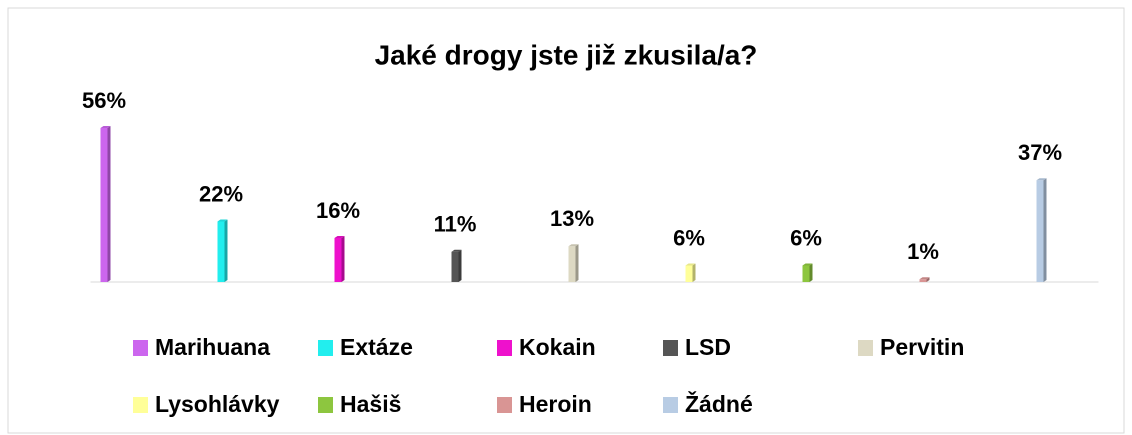 The image size is (1132, 435). Describe the element at coordinates (221, 193) in the screenshot. I see `value-label: 22%` at that location.